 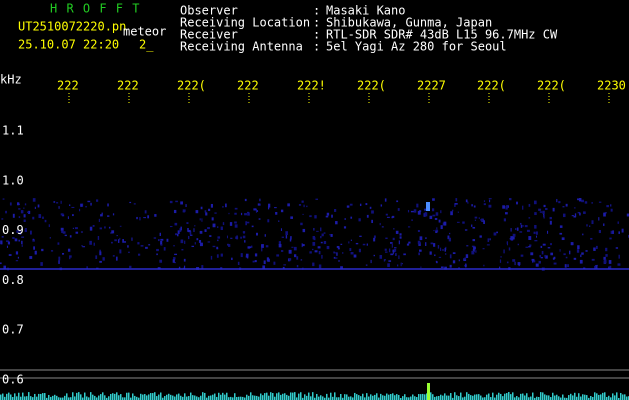 What do you see at coordinates (146, 45) in the screenshot?
I see `counter: 2_` at bounding box center [146, 45].